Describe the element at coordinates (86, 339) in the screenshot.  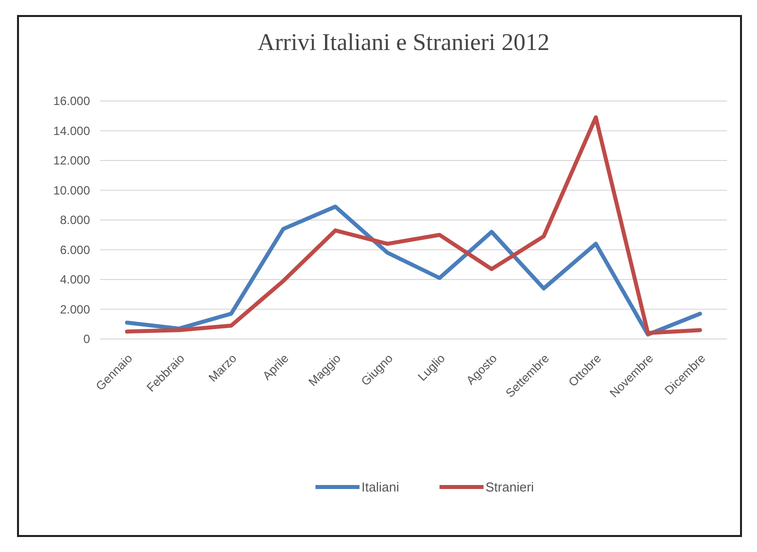
I see `y-tick-label: 0` at that location.